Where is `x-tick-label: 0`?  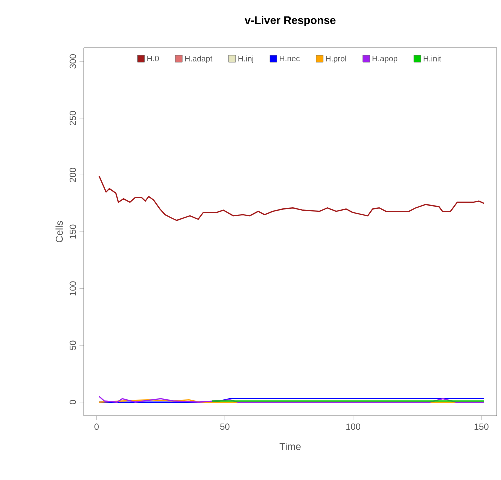
x-tick-label: 0 is located at coordinates (96, 427).